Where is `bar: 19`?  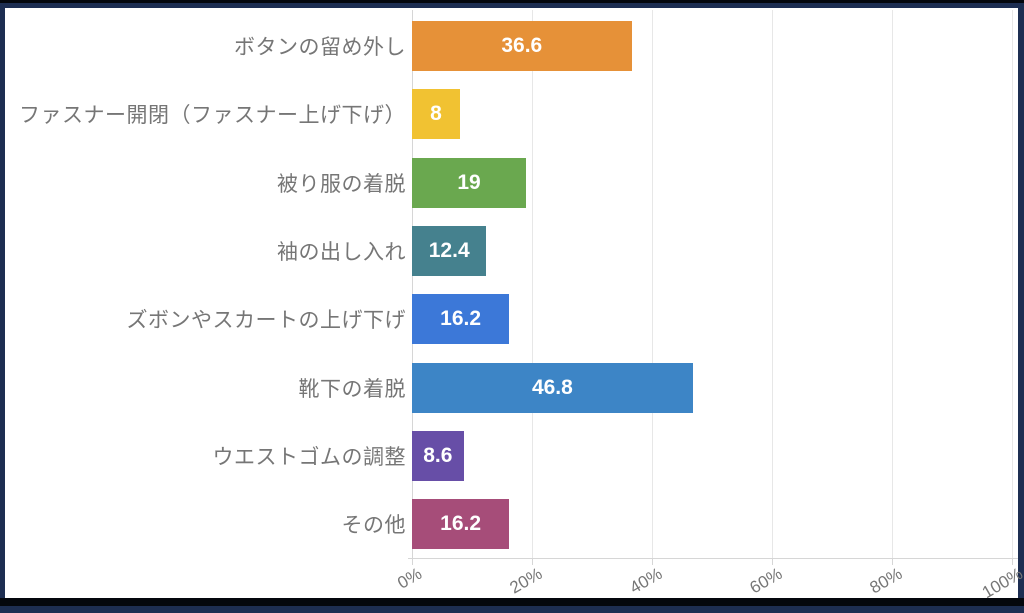 bar: 19 is located at coordinates (469, 182).